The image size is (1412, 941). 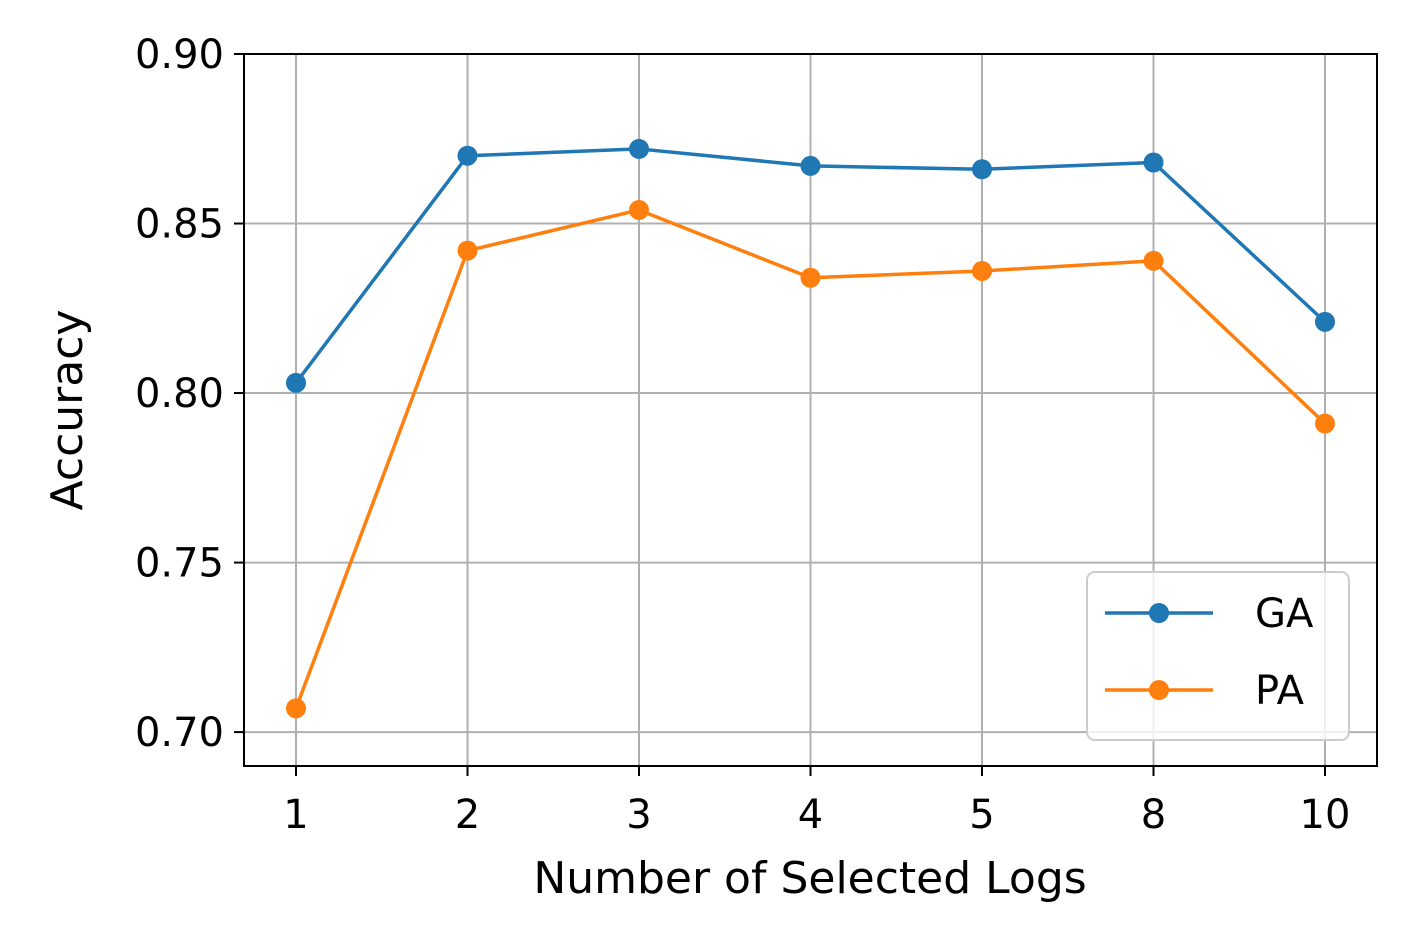 What do you see at coordinates (467, 815) in the screenshot?
I see `x-tick-label: 2` at bounding box center [467, 815].